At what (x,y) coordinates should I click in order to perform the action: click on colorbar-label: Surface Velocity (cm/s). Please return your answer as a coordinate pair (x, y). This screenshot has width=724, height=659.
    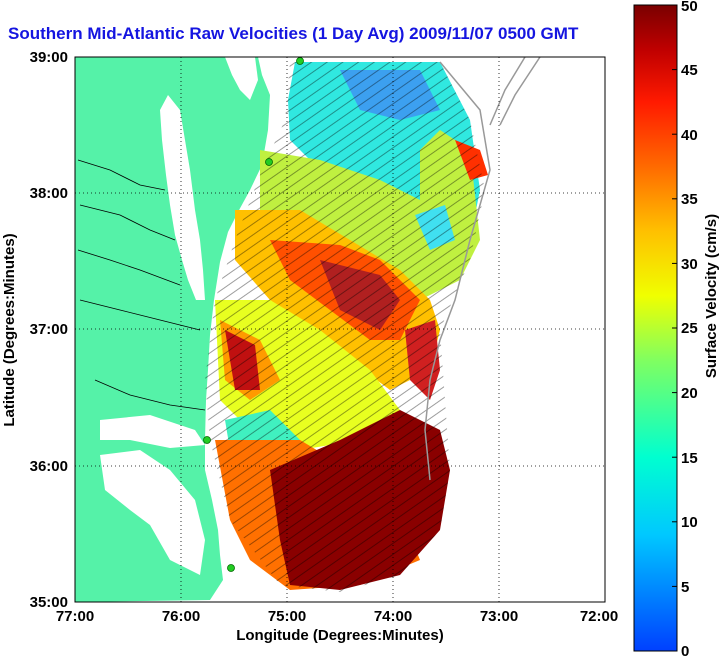
    Looking at the image, I should click on (711, 296).